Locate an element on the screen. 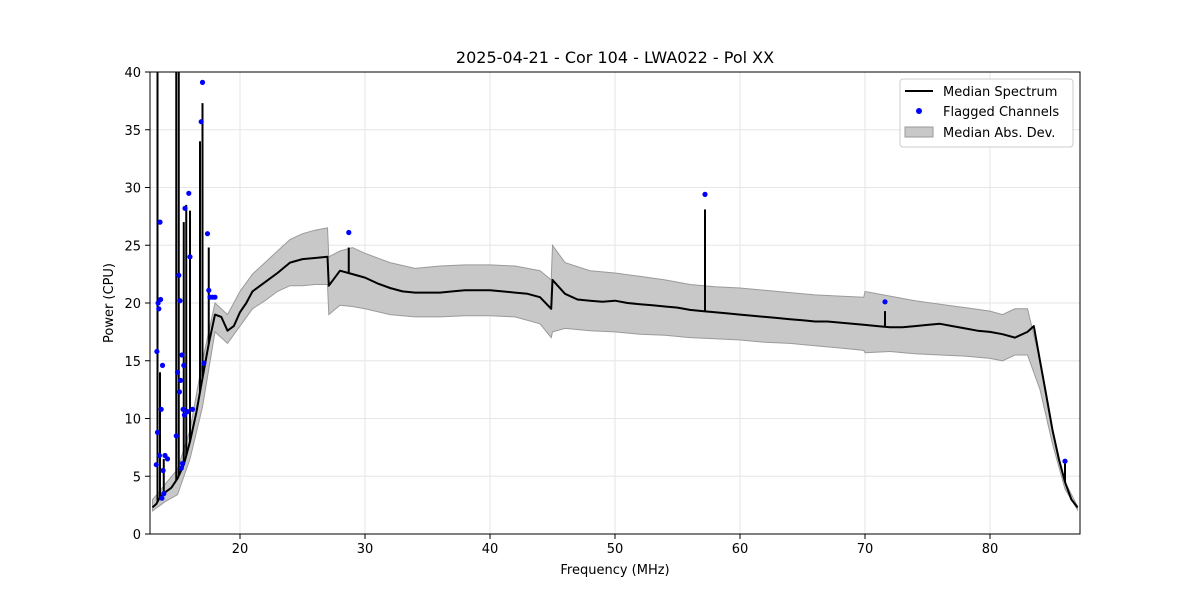 The height and width of the screenshot is (600, 1200). y-tick-label: 35 is located at coordinates (132, 131).